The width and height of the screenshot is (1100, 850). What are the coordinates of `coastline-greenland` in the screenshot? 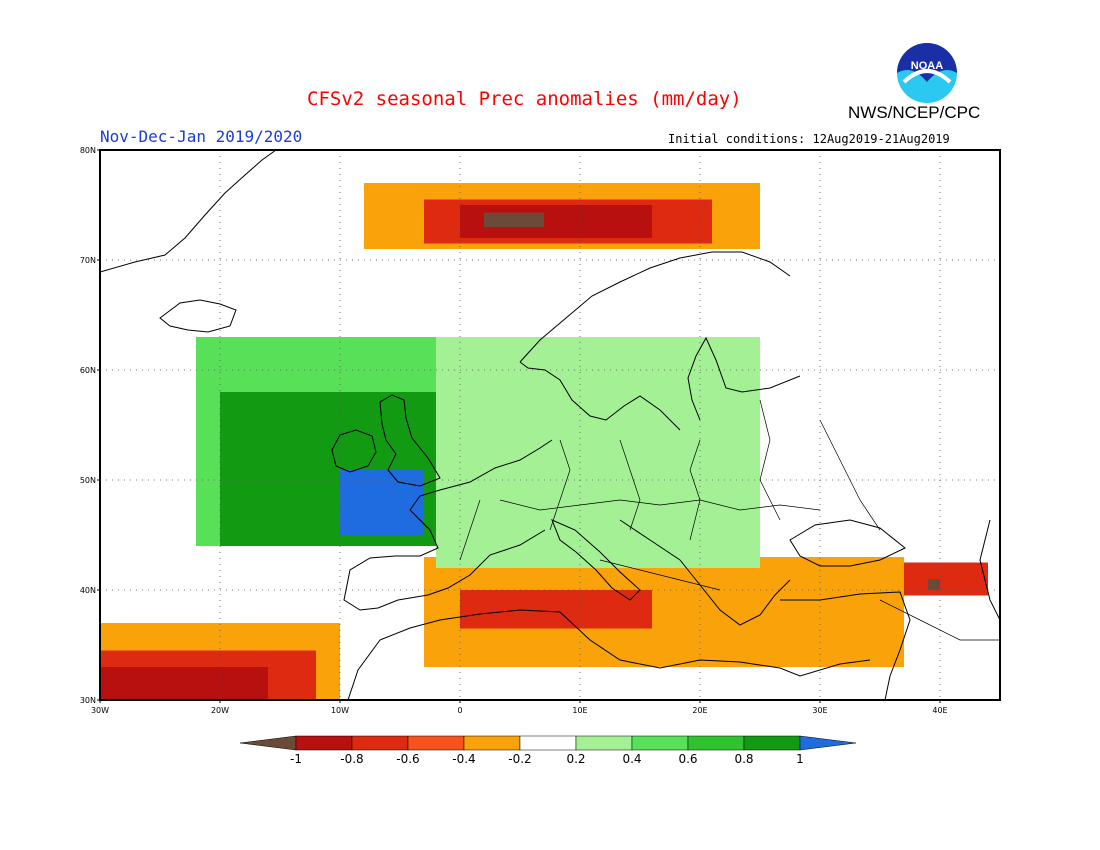 It's located at (188, 211).